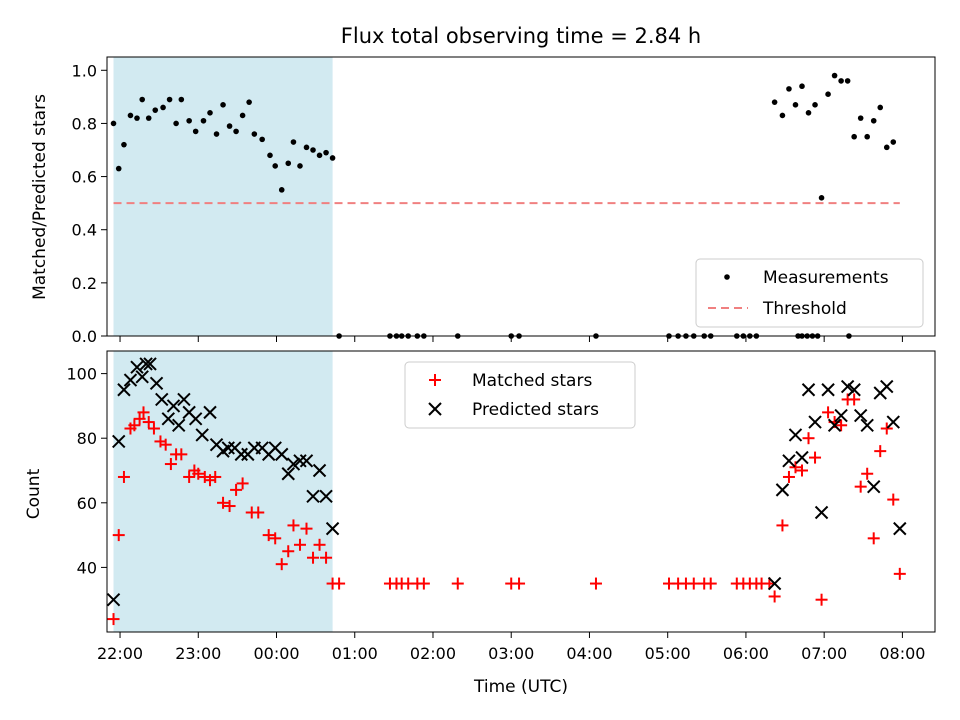  Describe the element at coordinates (668, 653) in the screenshot. I see `x-tick-label: 05:00` at that location.